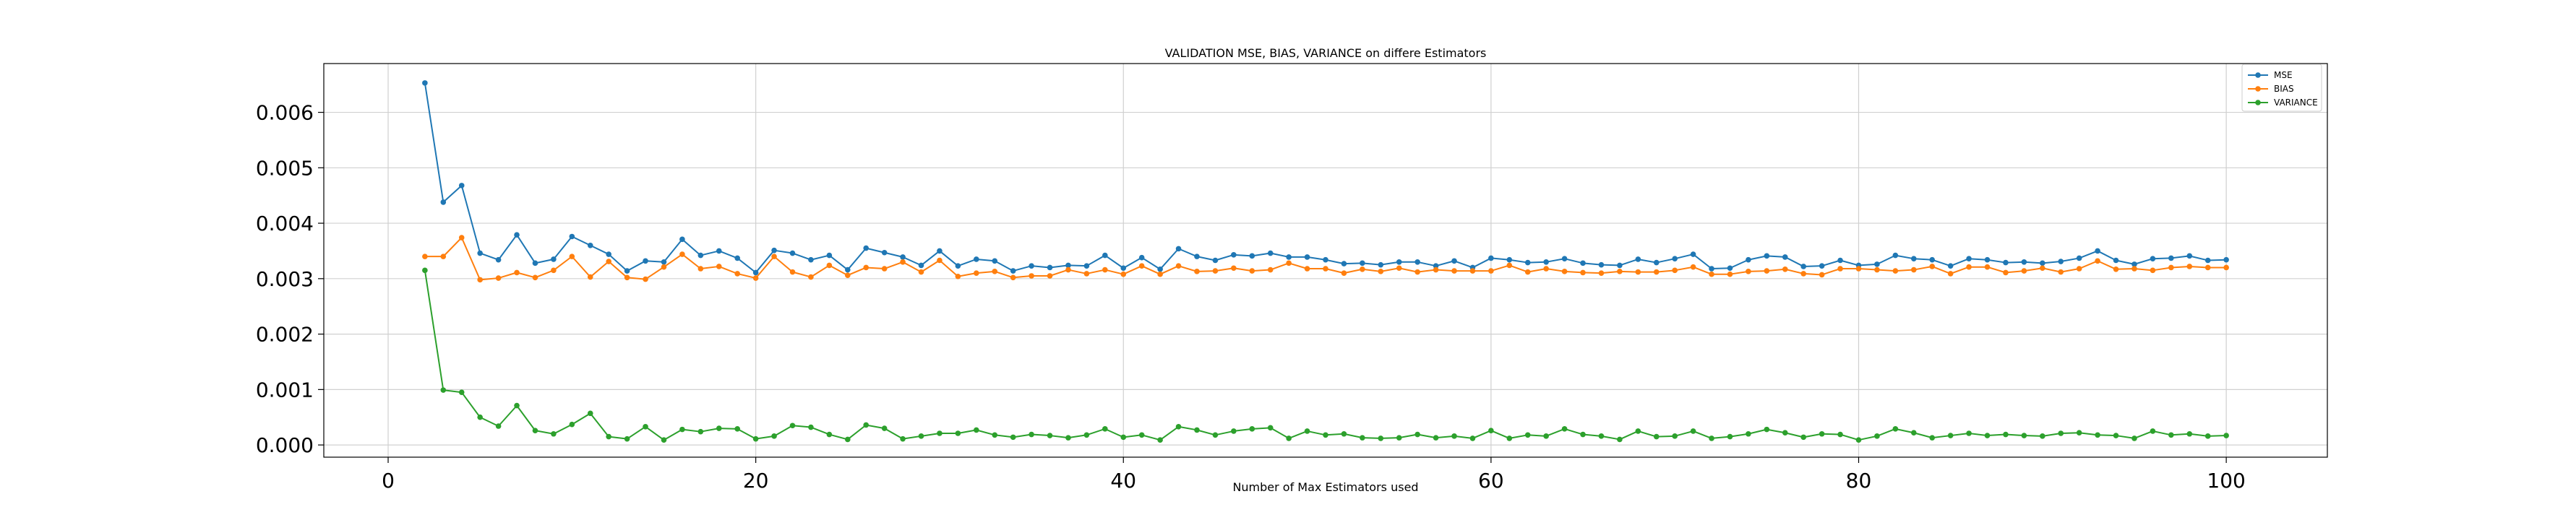 The height and width of the screenshot is (520, 2576). Describe the element at coordinates (389, 481) in the screenshot. I see `x-tick-label: 0` at that location.